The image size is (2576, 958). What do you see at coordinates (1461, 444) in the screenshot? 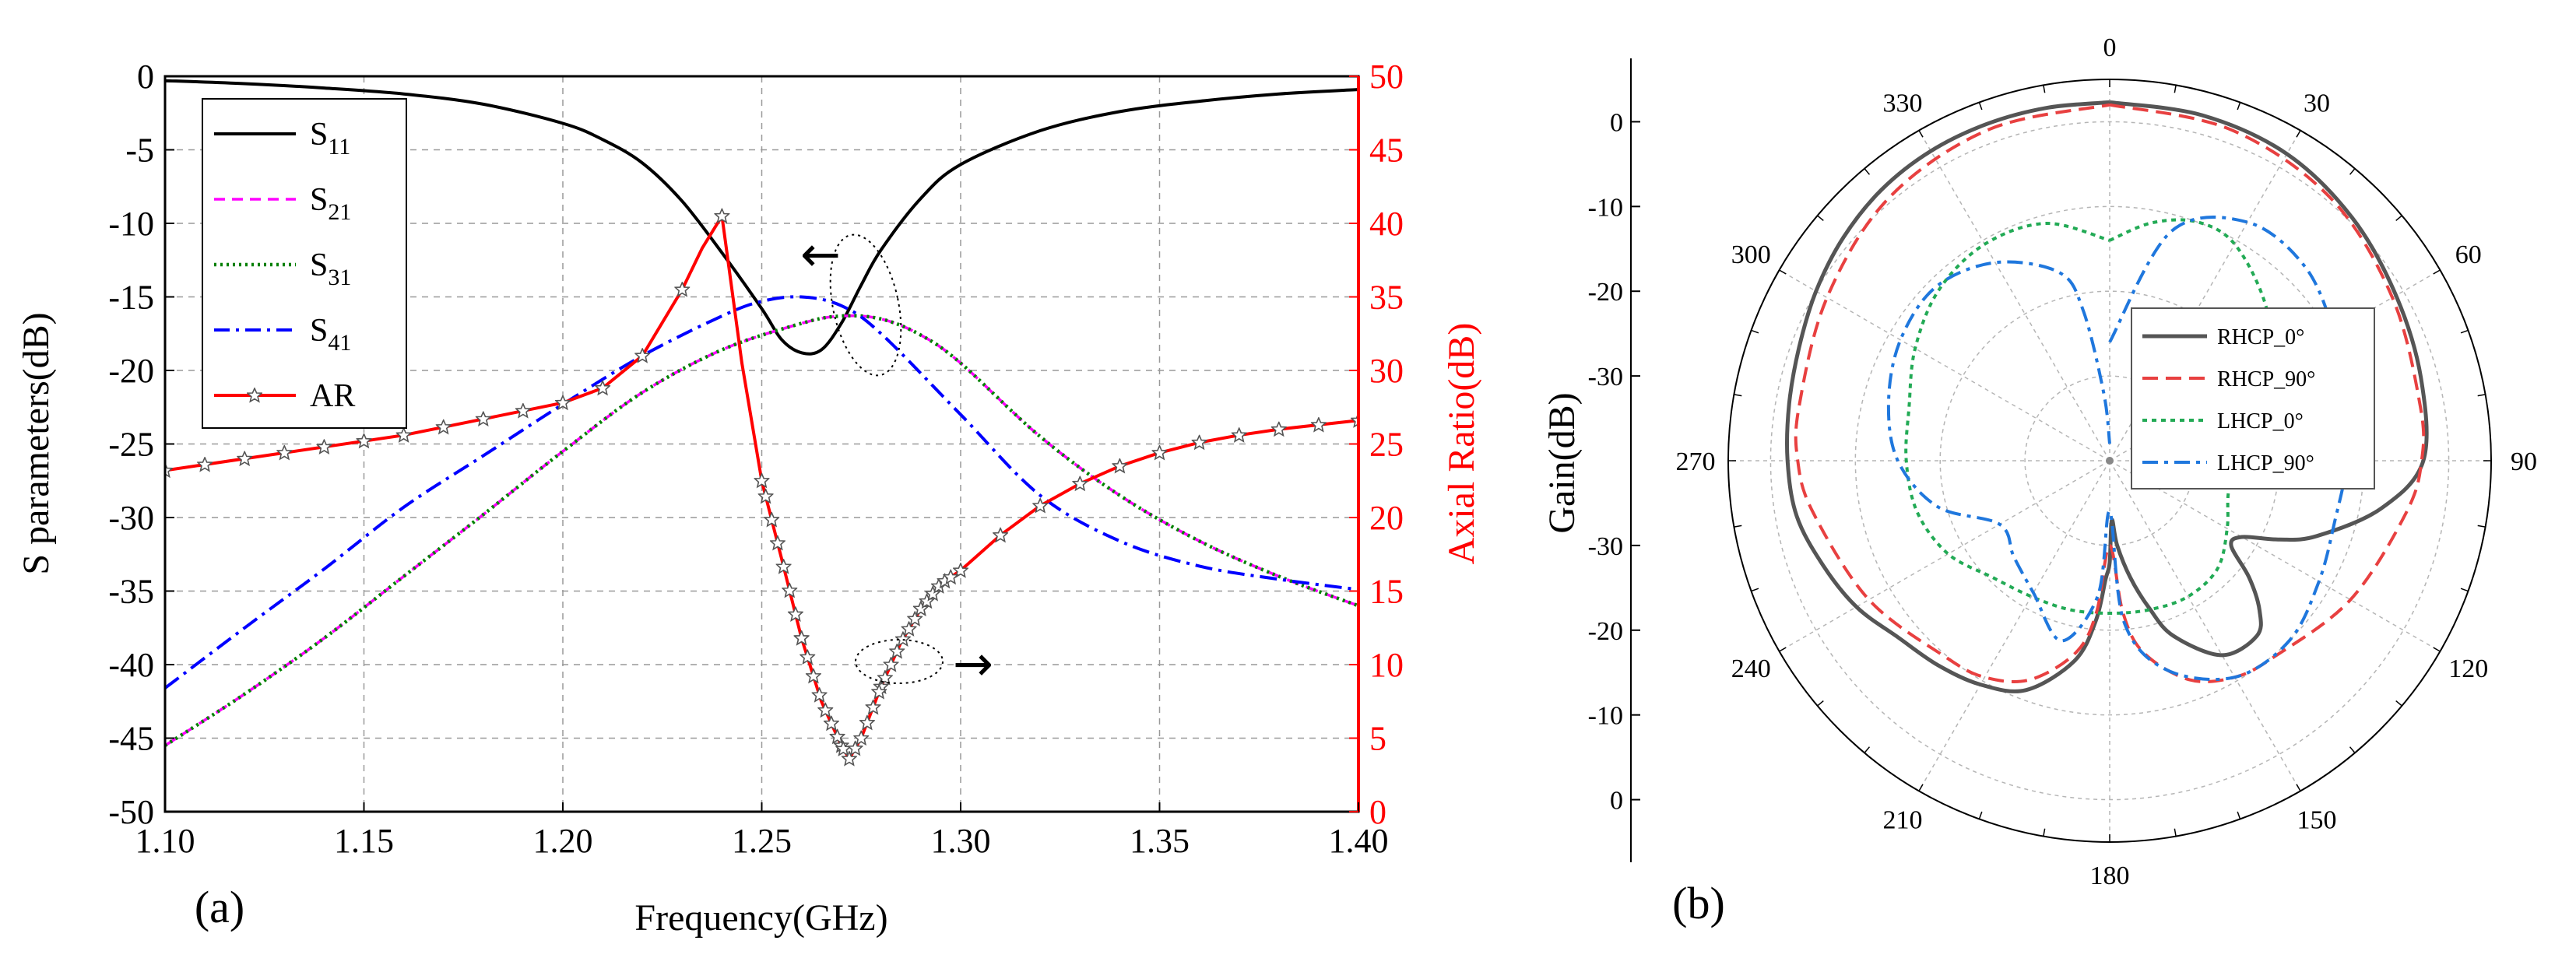
I see `panel-a-right-axis-label: Axial Ratio(dB)` at bounding box center [1461, 444].